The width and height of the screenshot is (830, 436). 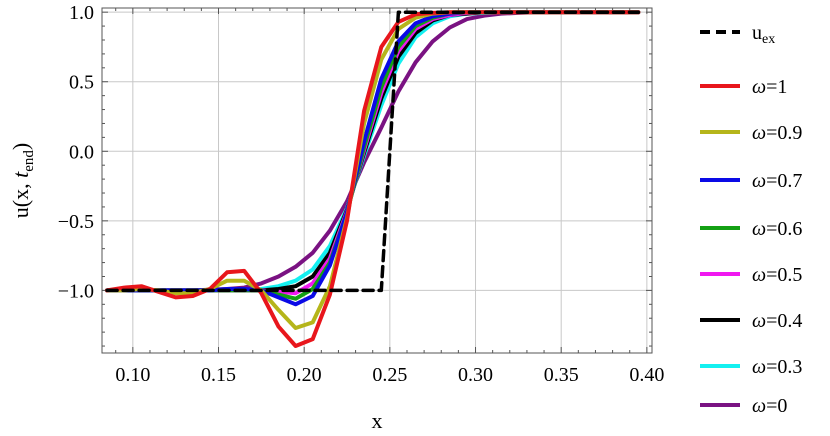 I want to click on y-tick-label: −1.0, so click(x=76, y=291).